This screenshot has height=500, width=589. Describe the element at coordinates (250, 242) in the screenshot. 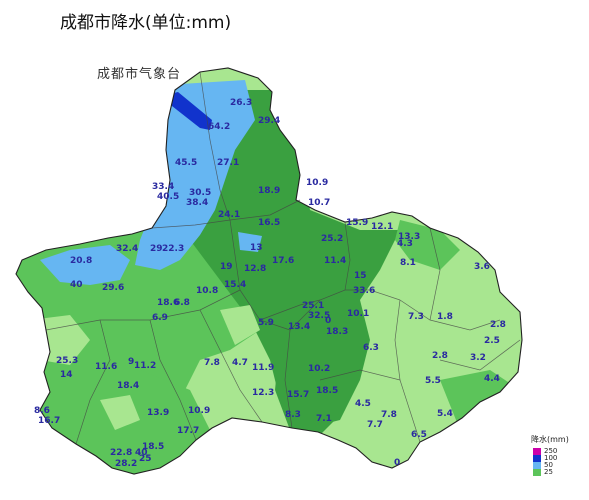

I see `rainstorm-patch-center` at that location.